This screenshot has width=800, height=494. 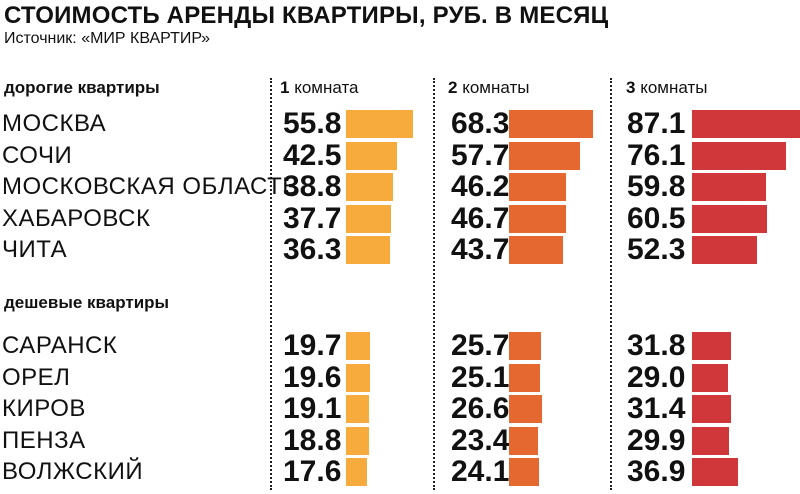 I want to click on value-label: 87.1, so click(x=656, y=123).